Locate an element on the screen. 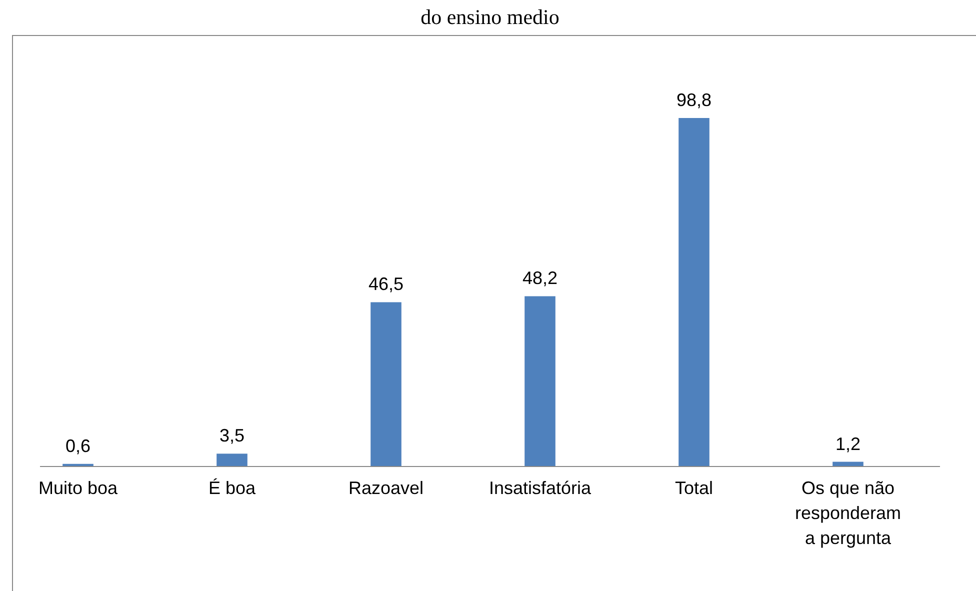 The width and height of the screenshot is (976, 591). x-tick-label: É boa is located at coordinates (232, 488).